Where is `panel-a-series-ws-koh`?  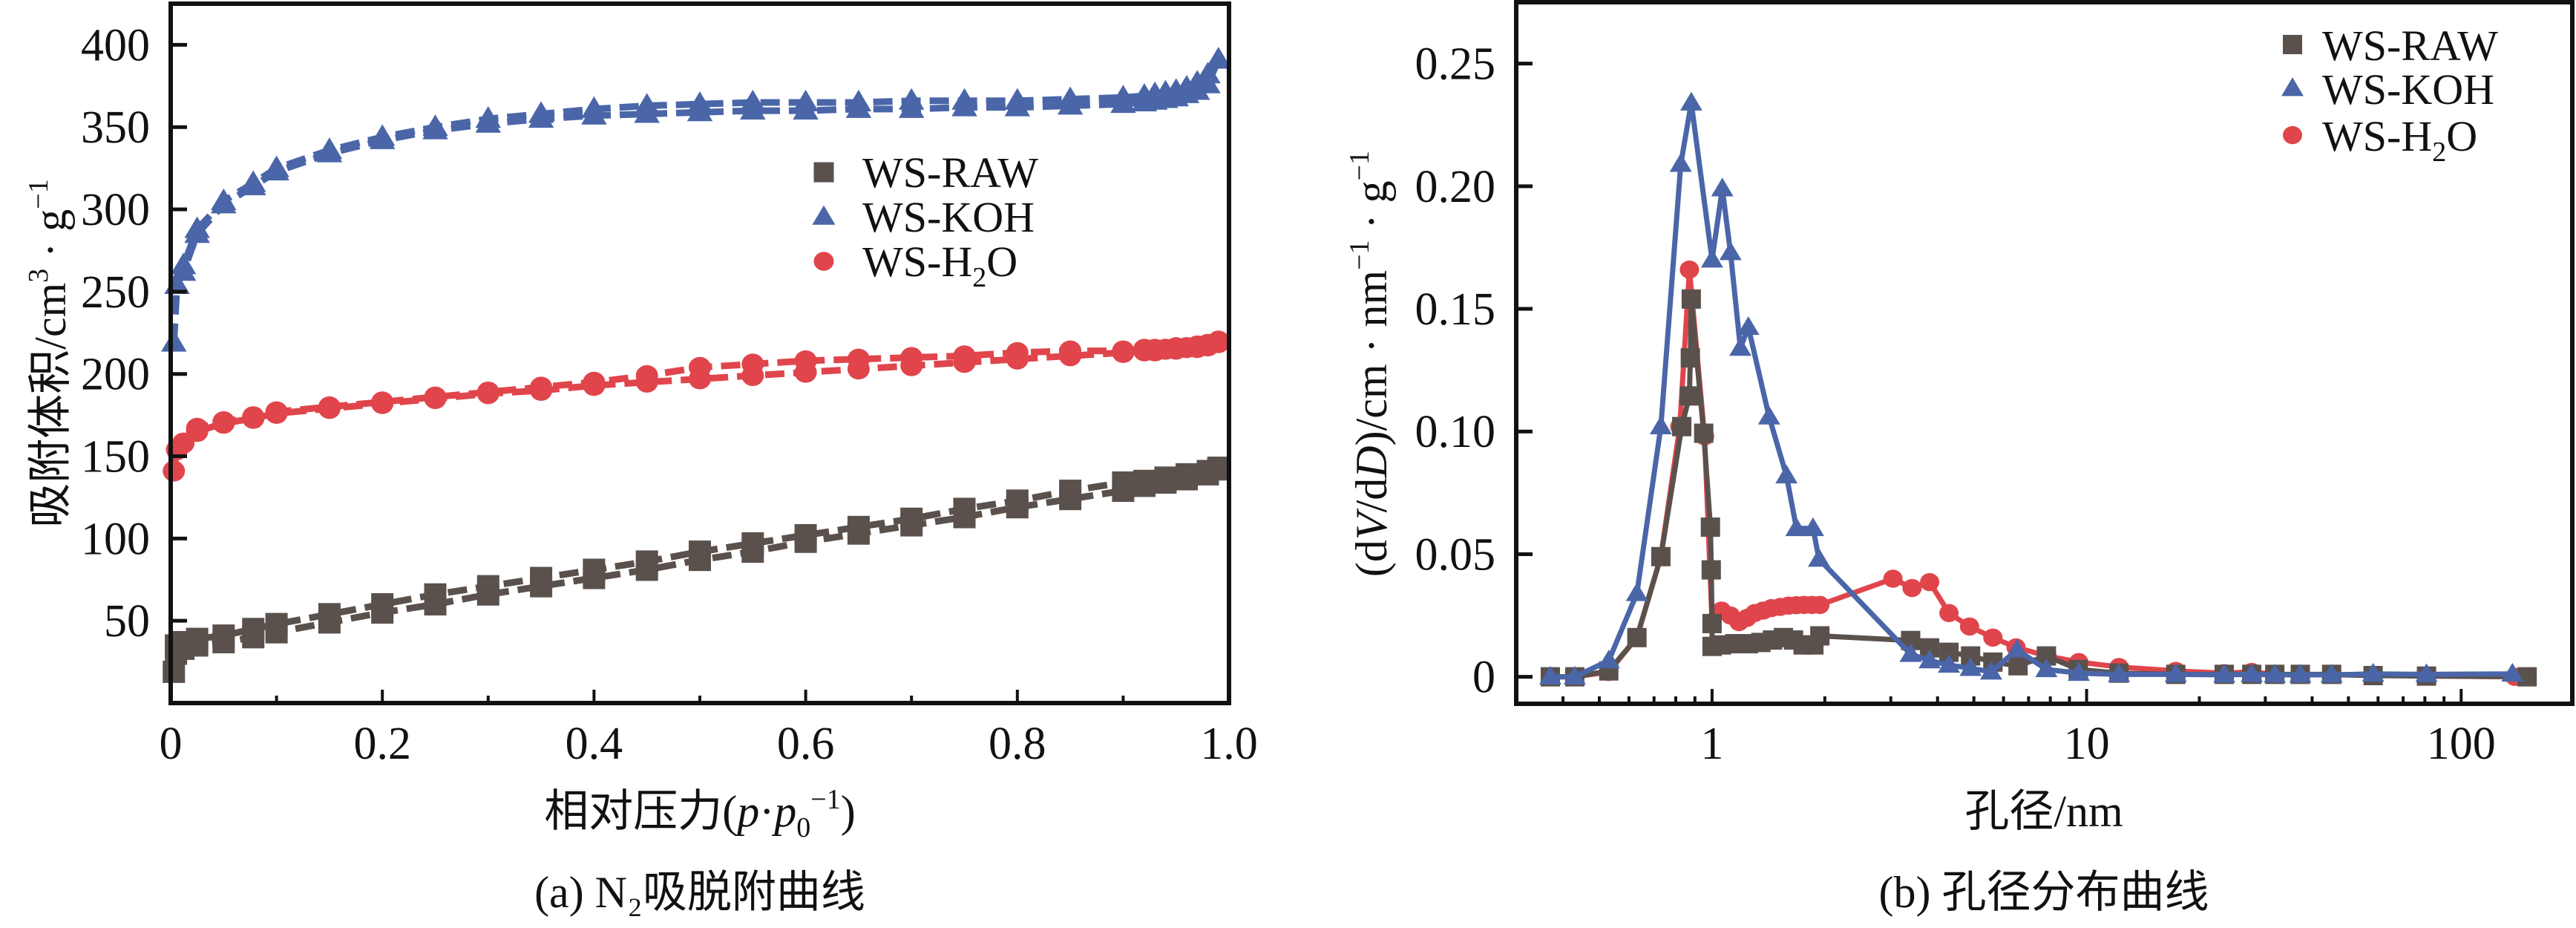
panel-a-series-ws-koh is located at coordinates (696, 199).